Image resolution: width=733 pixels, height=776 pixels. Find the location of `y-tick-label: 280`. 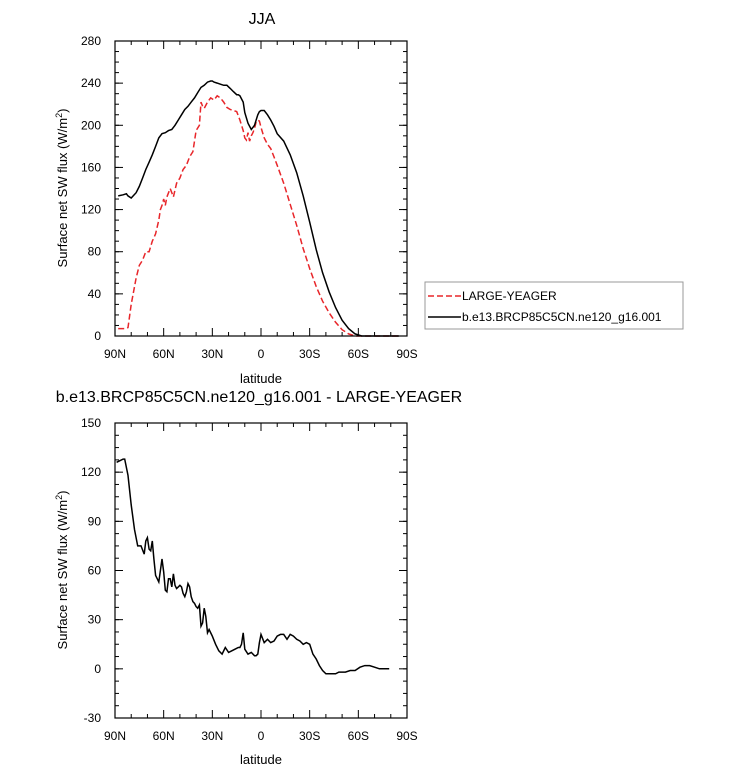

y-tick-label: 280 is located at coordinates (91, 41).